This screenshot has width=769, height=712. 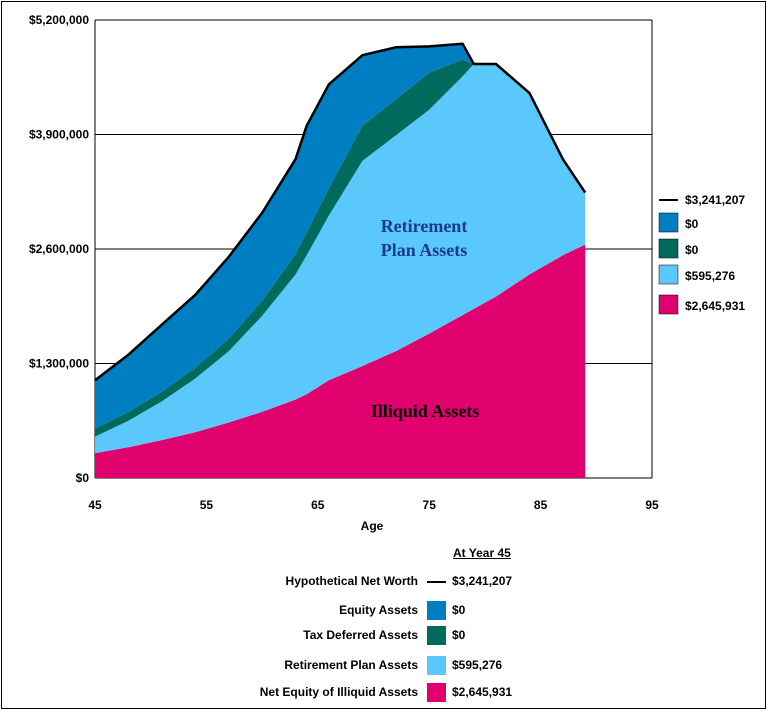 I want to click on x-tick-label-5: 95, so click(x=652, y=505).